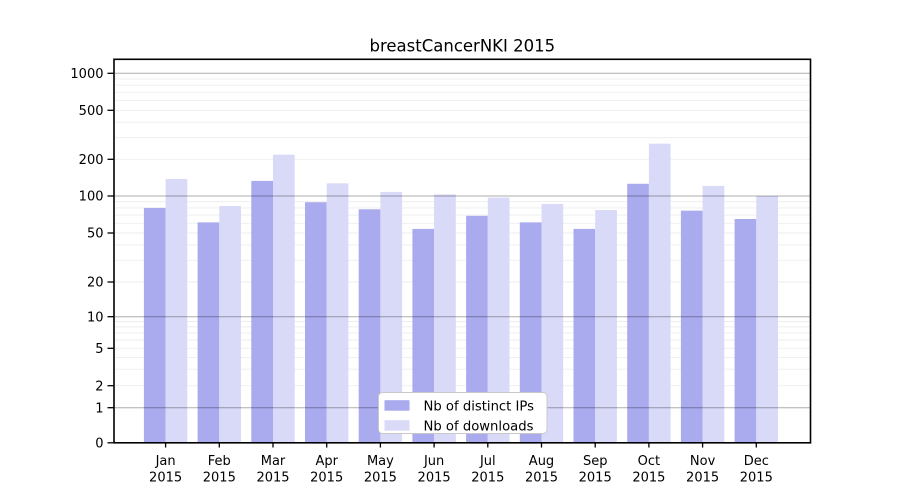 Image resolution: width=900 pixels, height=500 pixels. Describe the element at coordinates (95, 283) in the screenshot. I see `y-tick-label: 20` at that location.